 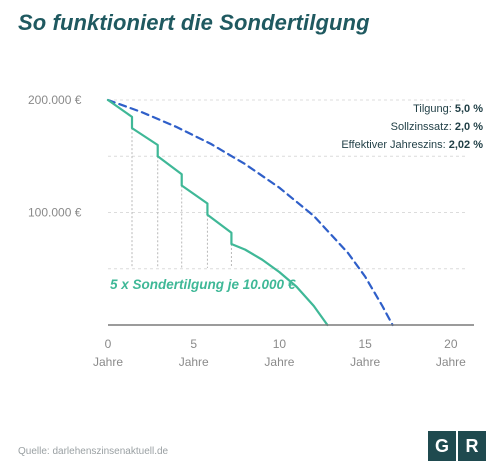 I want to click on logo-letter-left: G, so click(x=442, y=446).